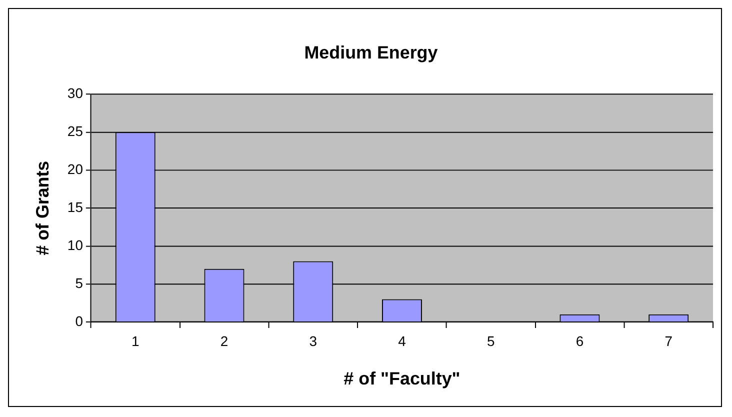 The image size is (732, 417). What do you see at coordinates (402, 378) in the screenshot?
I see `x-axis-title: # of "Faculty"` at bounding box center [402, 378].